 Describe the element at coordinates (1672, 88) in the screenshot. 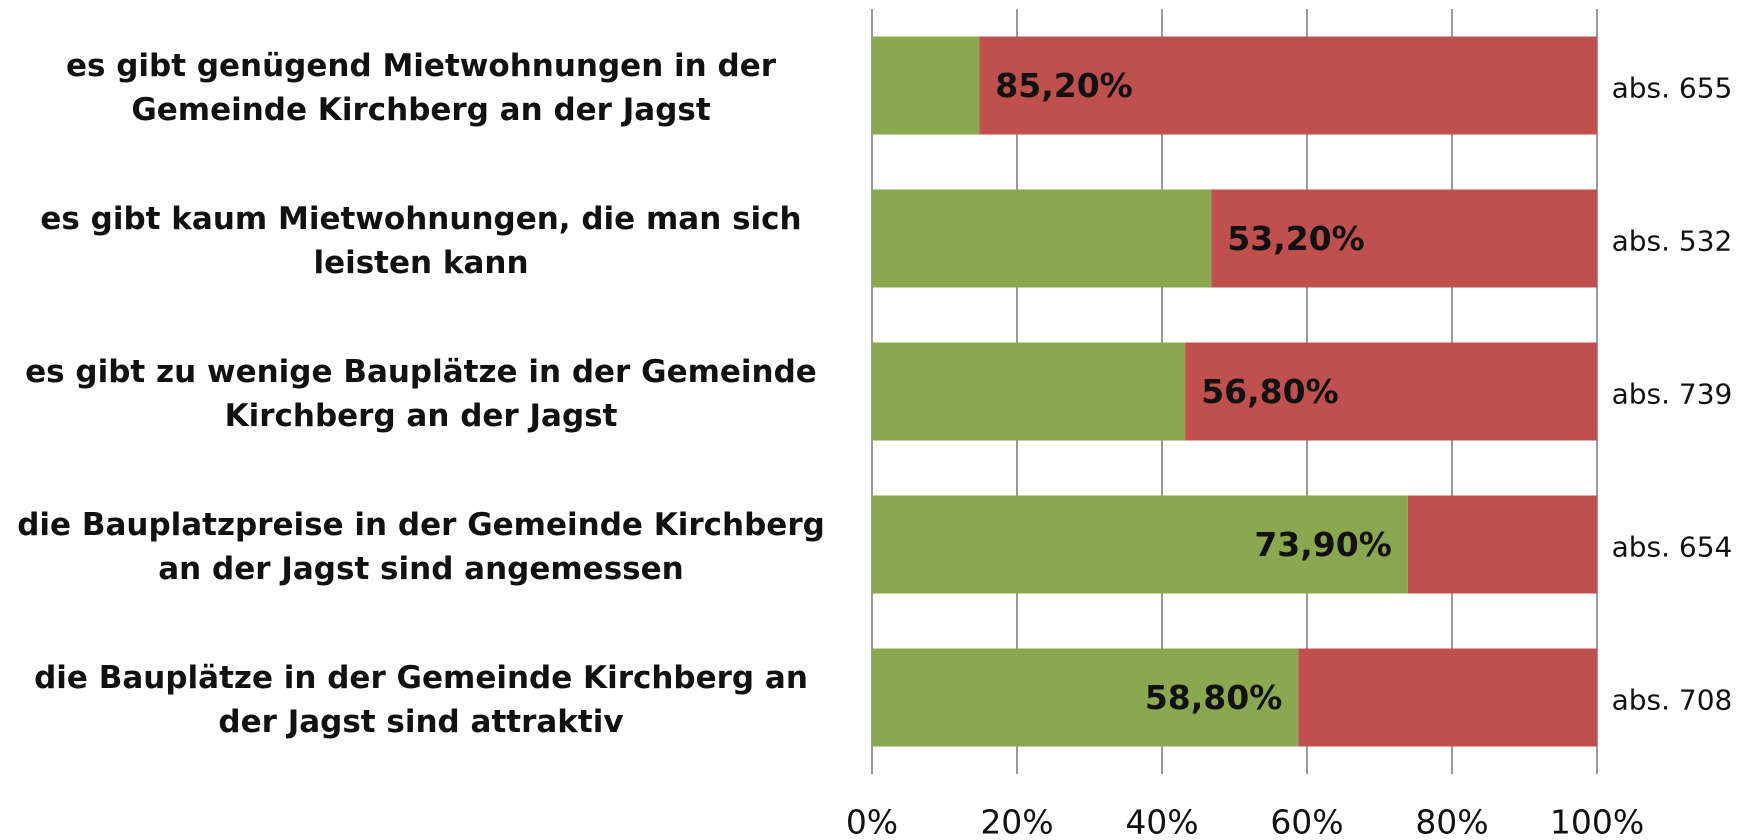

I see `annotation: abs. 655` at that location.